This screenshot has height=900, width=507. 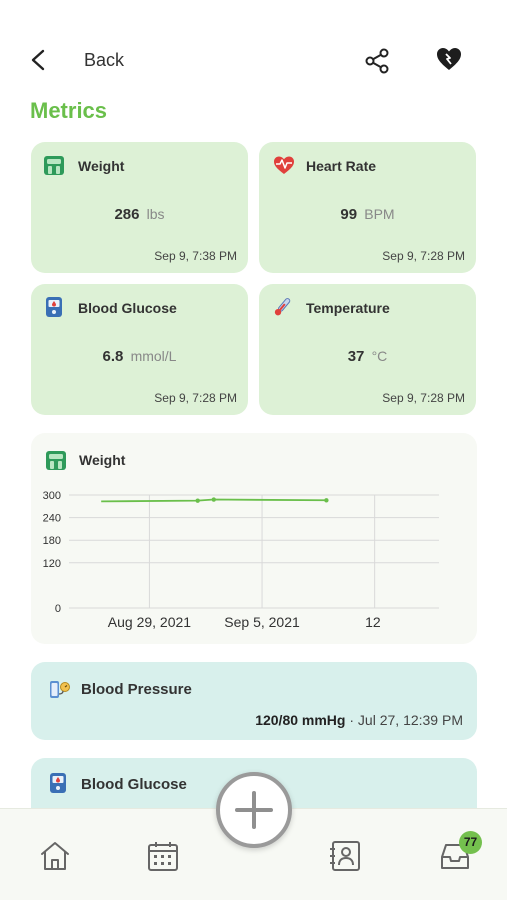 I want to click on plus-icon, so click(x=254, y=810).